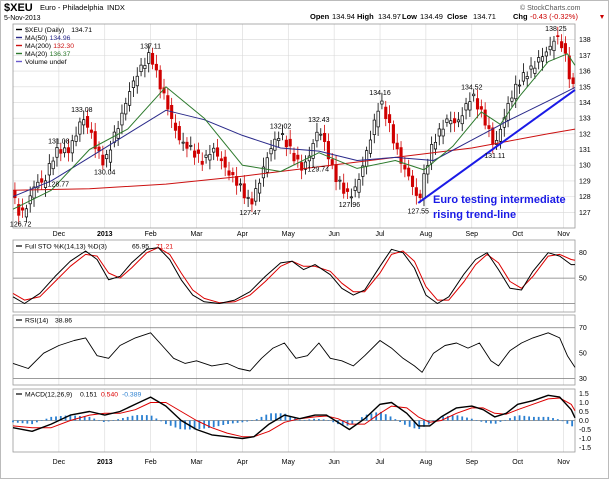 Image resolution: width=609 pixels, height=484 pixels. Describe the element at coordinates (584, 403) in the screenshot. I see `macd-y-tick: 1.0` at that location.